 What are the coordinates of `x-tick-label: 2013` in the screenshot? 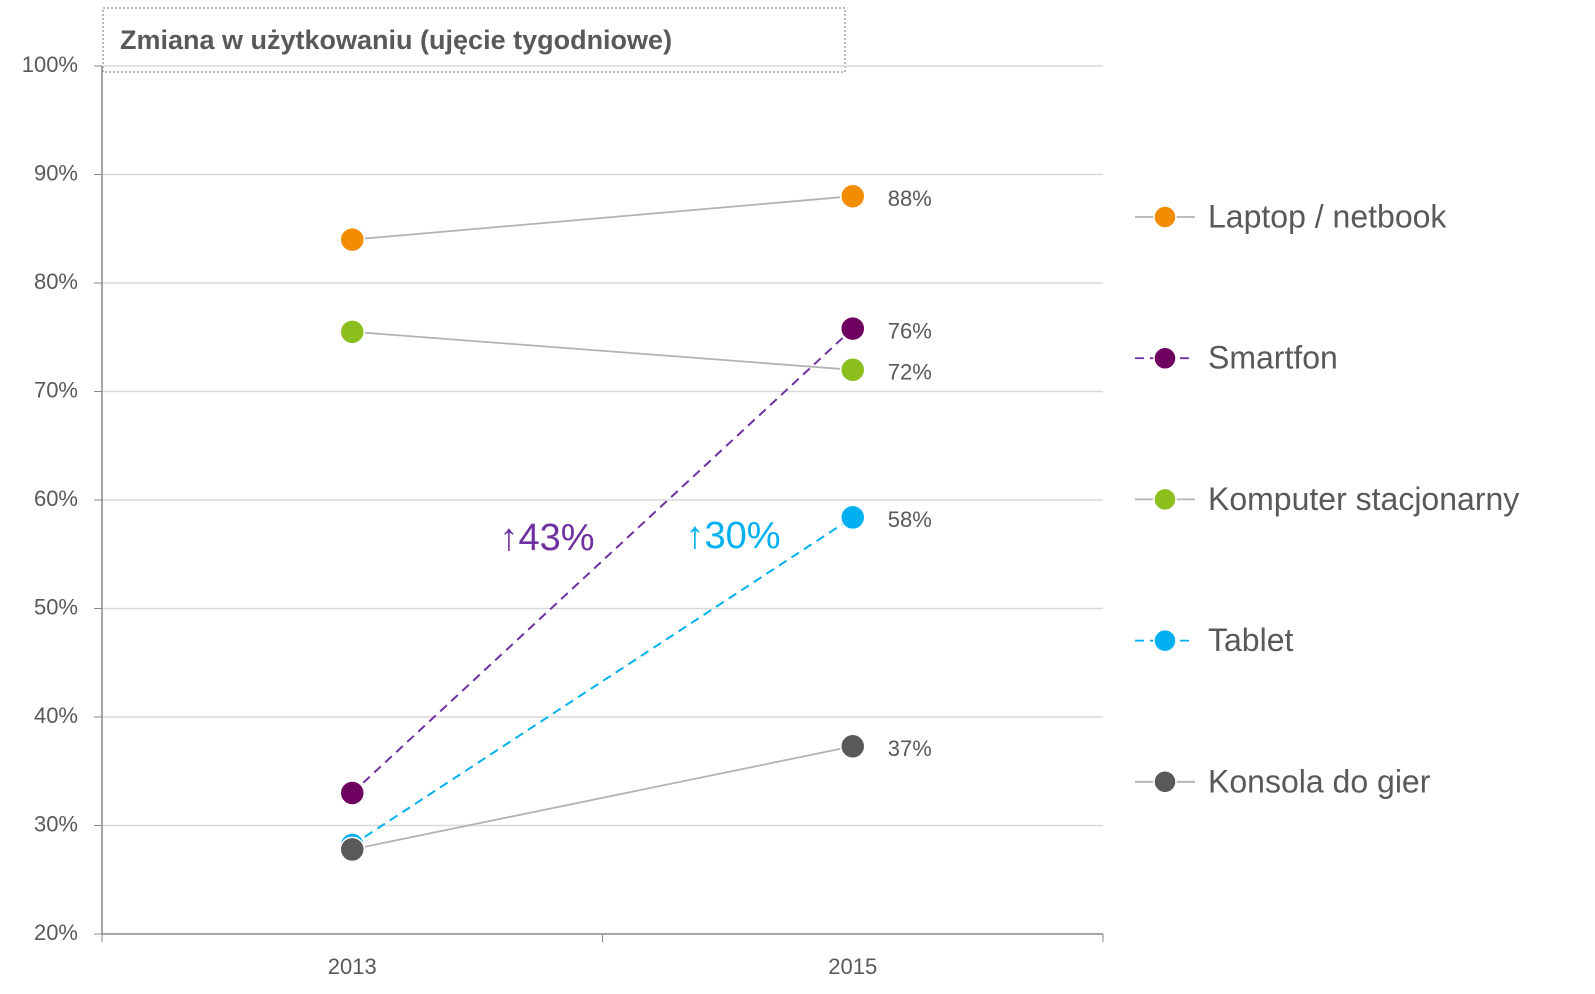 It's located at (352, 966).